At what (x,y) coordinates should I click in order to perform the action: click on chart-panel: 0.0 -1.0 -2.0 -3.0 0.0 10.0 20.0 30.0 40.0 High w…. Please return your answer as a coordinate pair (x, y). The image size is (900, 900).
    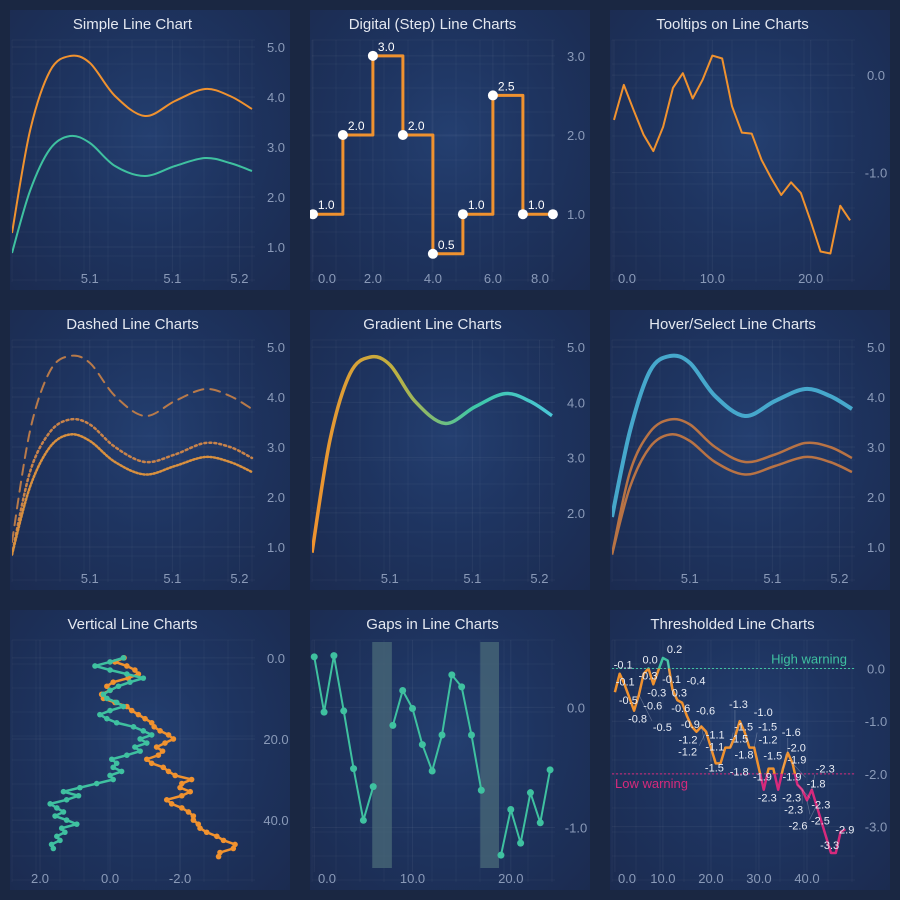
    Looking at the image, I should click on (750, 750).